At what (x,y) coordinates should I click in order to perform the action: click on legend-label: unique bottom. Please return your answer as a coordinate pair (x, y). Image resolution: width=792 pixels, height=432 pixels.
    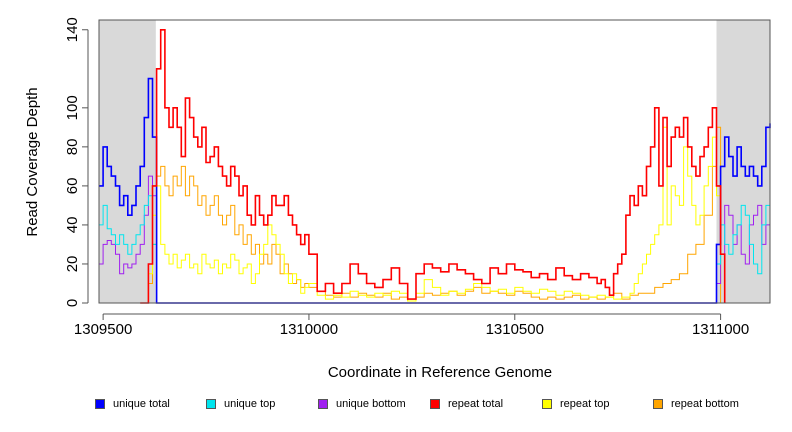
    Looking at the image, I should click on (371, 404).